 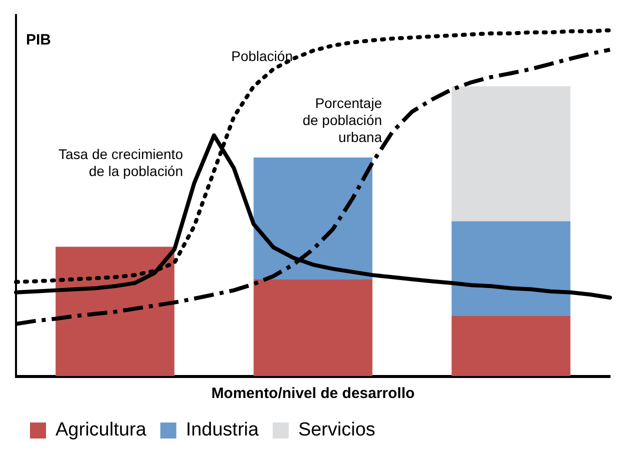 What do you see at coordinates (121, 162) in the screenshot?
I see `series-label: Tasa de crecimiento de la población` at bounding box center [121, 162].